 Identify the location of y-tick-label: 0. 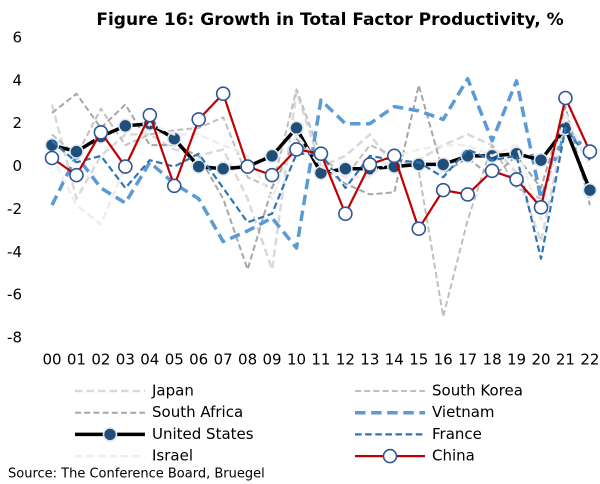
(17, 166).